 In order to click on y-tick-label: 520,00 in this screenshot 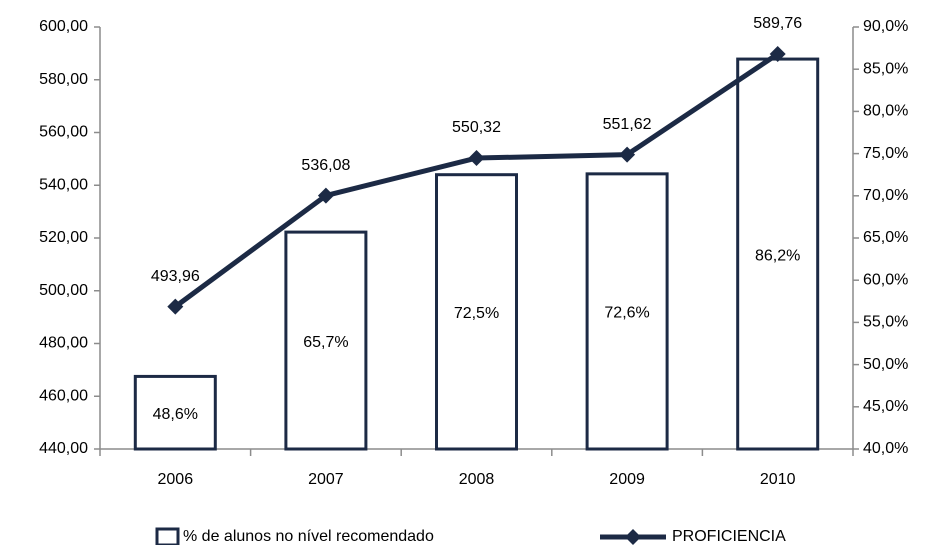, I will do `click(63, 237)`.